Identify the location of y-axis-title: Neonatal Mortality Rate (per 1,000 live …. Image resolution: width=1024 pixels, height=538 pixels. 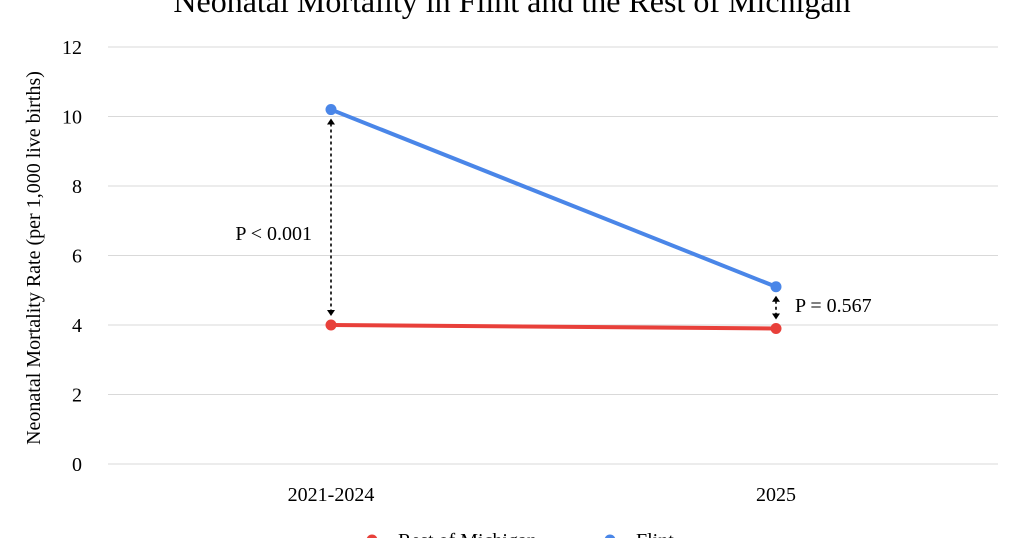
(34, 258).